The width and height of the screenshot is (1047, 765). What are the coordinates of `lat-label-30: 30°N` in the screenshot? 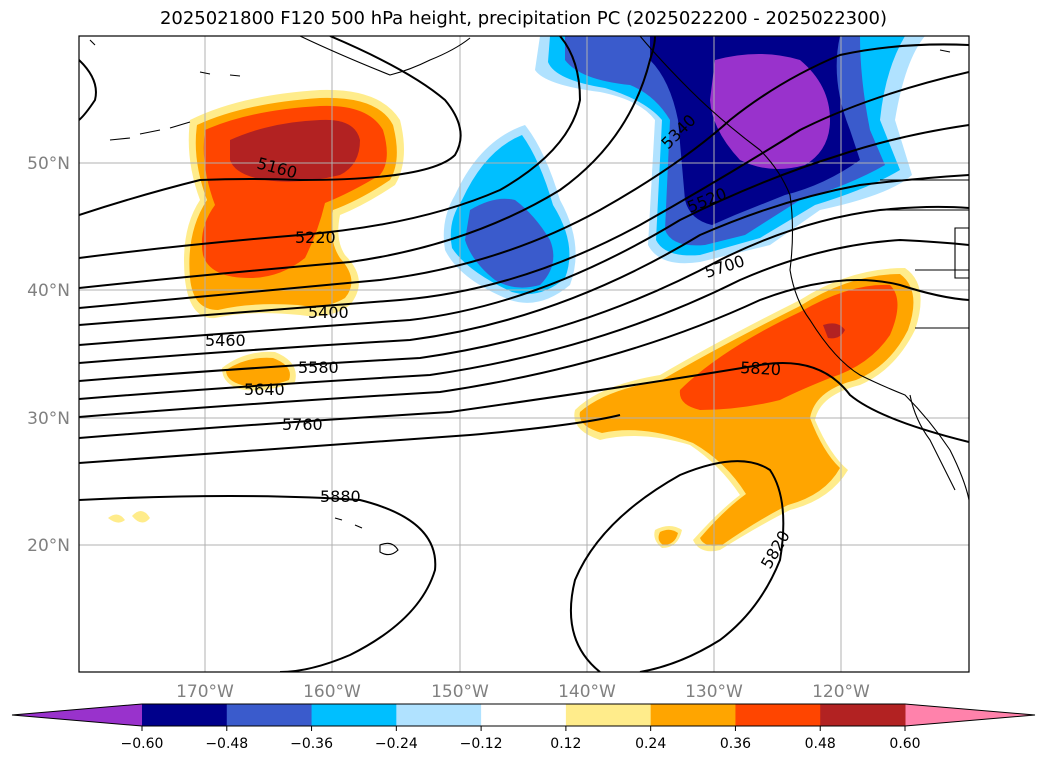 It's located at (48, 419).